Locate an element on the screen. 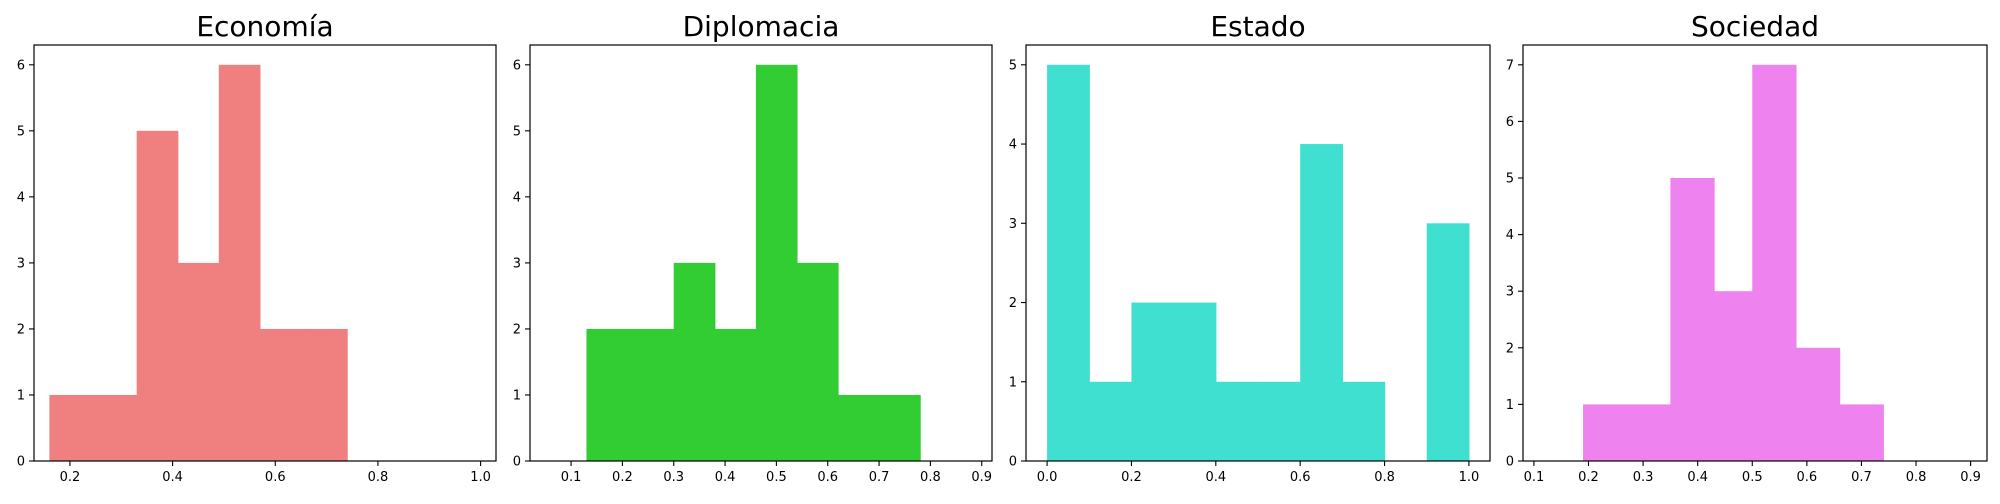  panel-title: Economía is located at coordinates (264, 26).